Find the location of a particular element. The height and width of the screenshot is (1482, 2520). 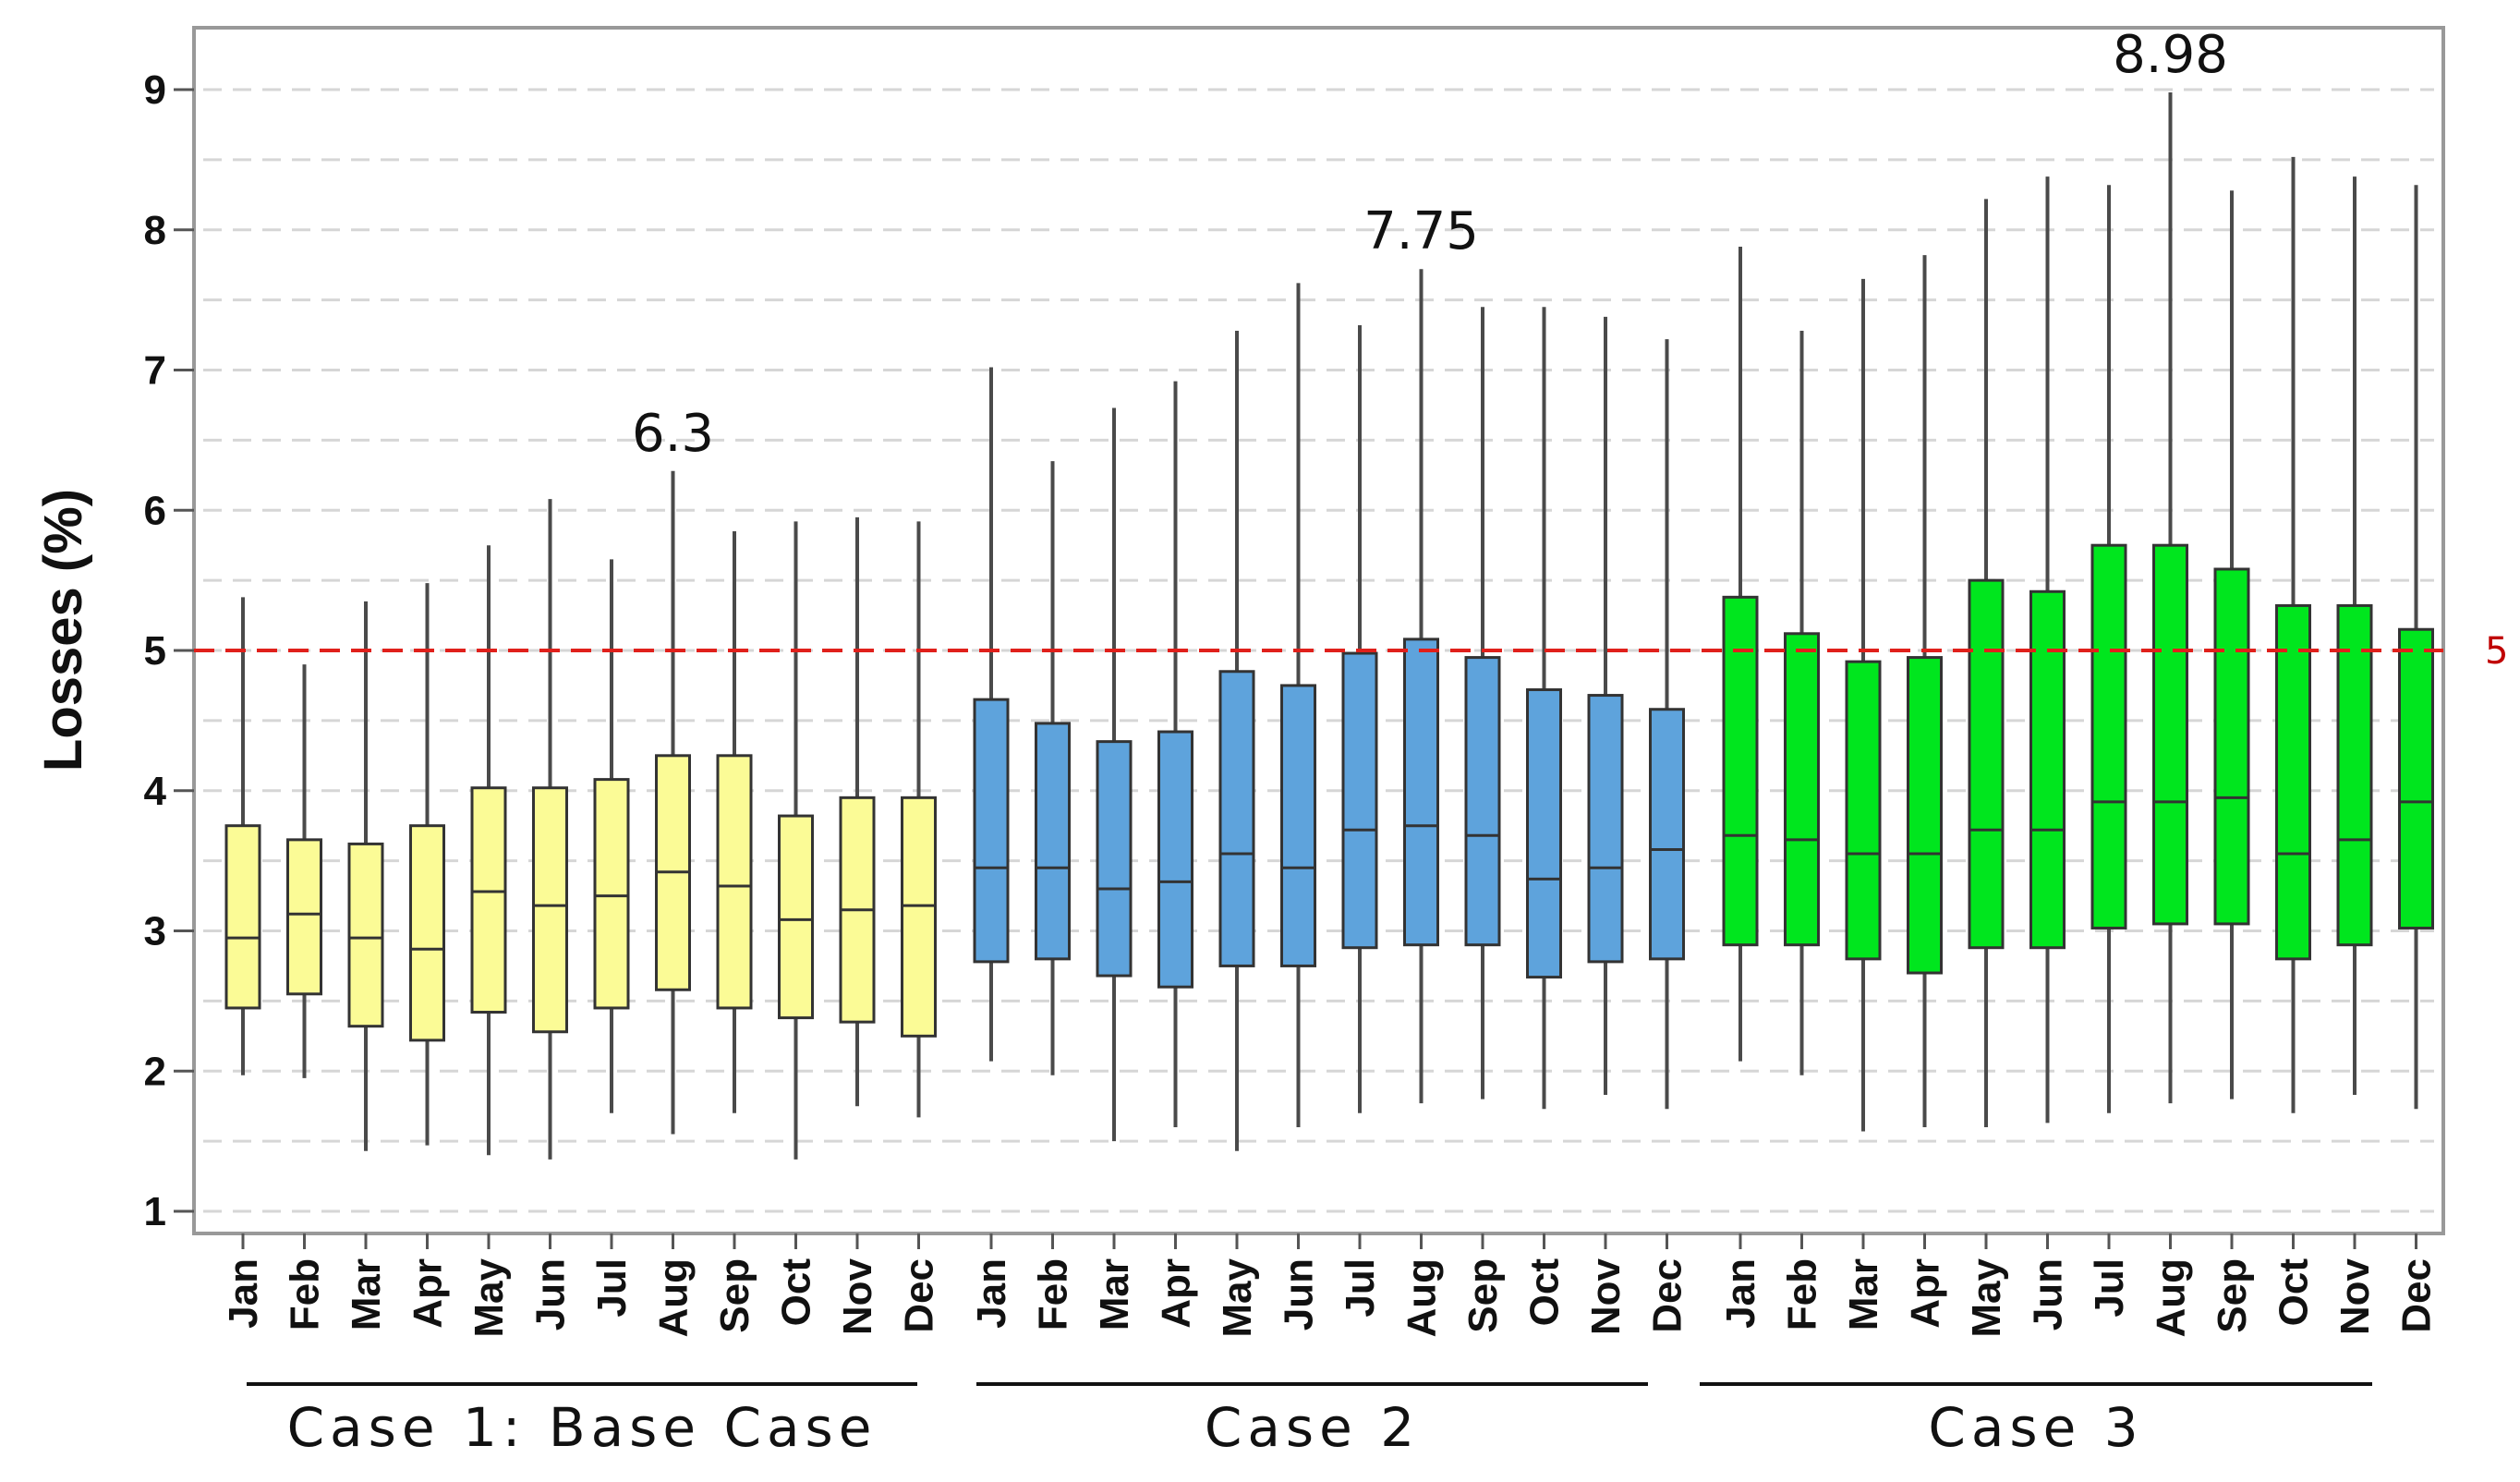

max-annotation: 6.3 is located at coordinates (673, 434).